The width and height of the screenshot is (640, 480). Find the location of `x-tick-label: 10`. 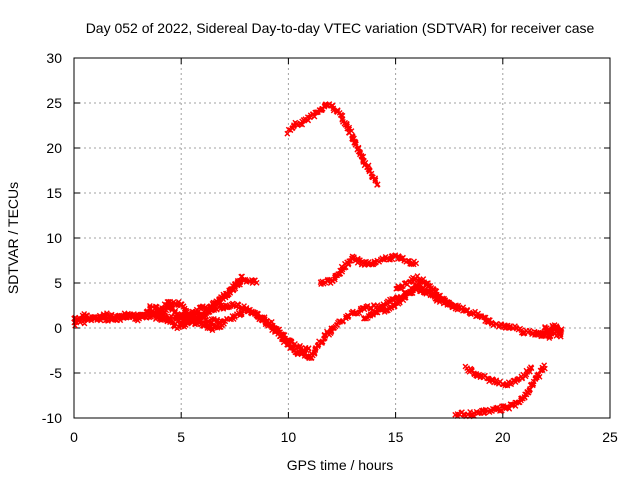

x-tick-label: 10 is located at coordinates (289, 437).